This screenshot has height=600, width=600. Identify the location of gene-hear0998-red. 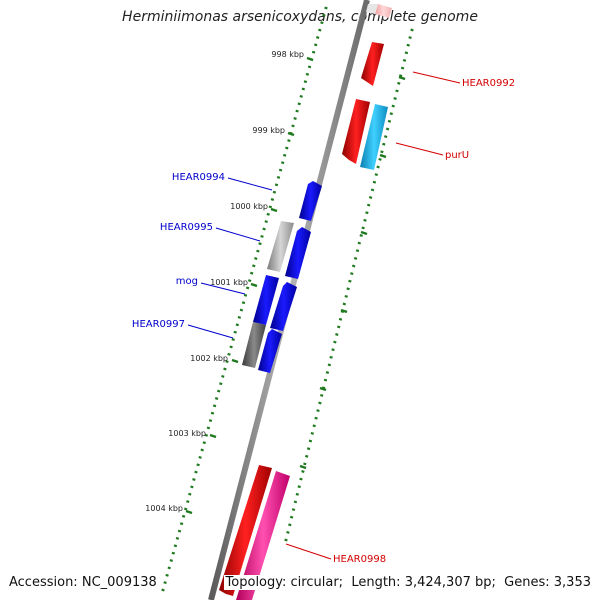
(245, 530).